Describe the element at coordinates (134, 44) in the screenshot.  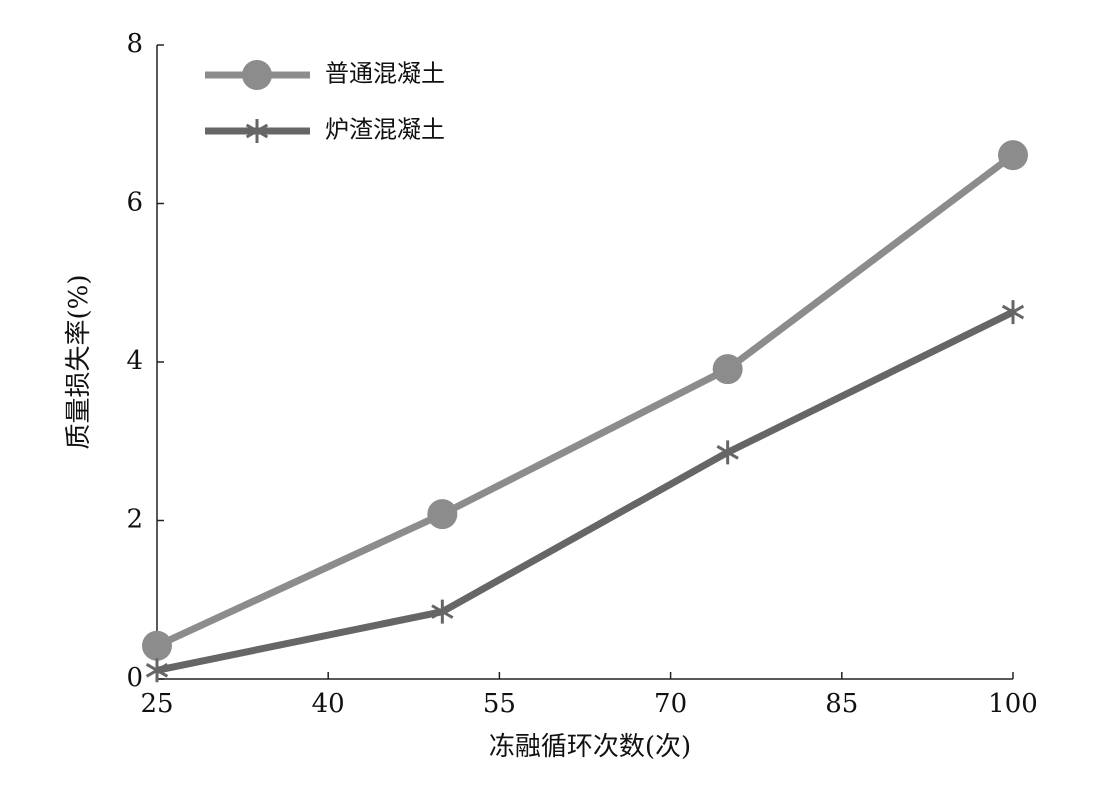
I see `y-tick-label: 8` at that location.